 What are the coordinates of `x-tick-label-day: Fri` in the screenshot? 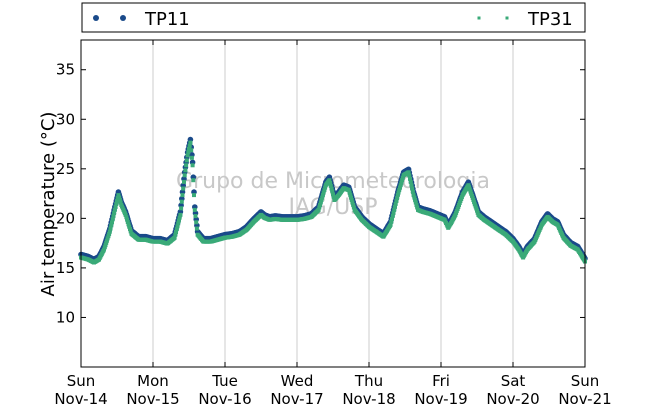 It's located at (441, 381).